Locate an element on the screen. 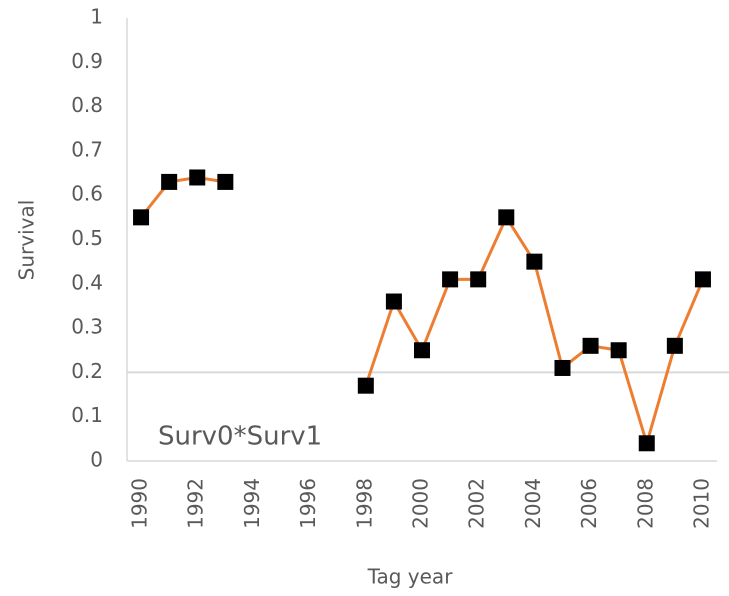 This screenshot has width=729, height=596. y-tick-label: 0 is located at coordinates (96, 460).